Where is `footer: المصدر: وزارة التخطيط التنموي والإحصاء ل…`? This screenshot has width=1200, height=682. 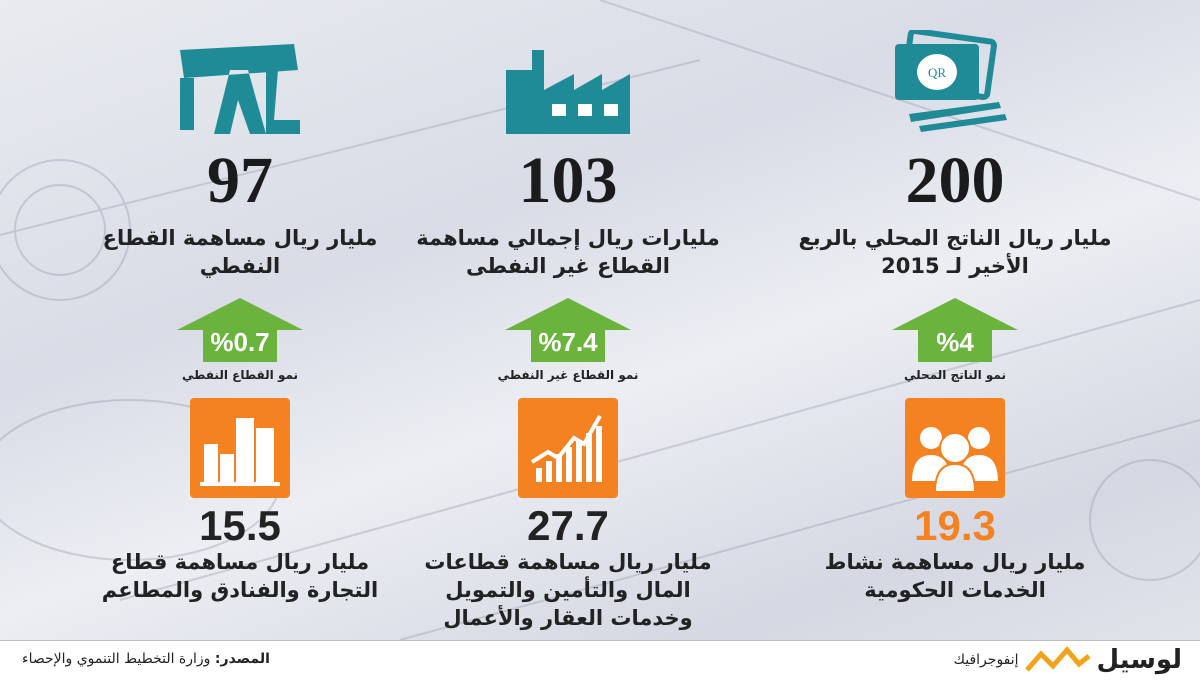 footer: المصدر: وزارة التخطيط التنموي والإحصاء ل… is located at coordinates (600, 661).